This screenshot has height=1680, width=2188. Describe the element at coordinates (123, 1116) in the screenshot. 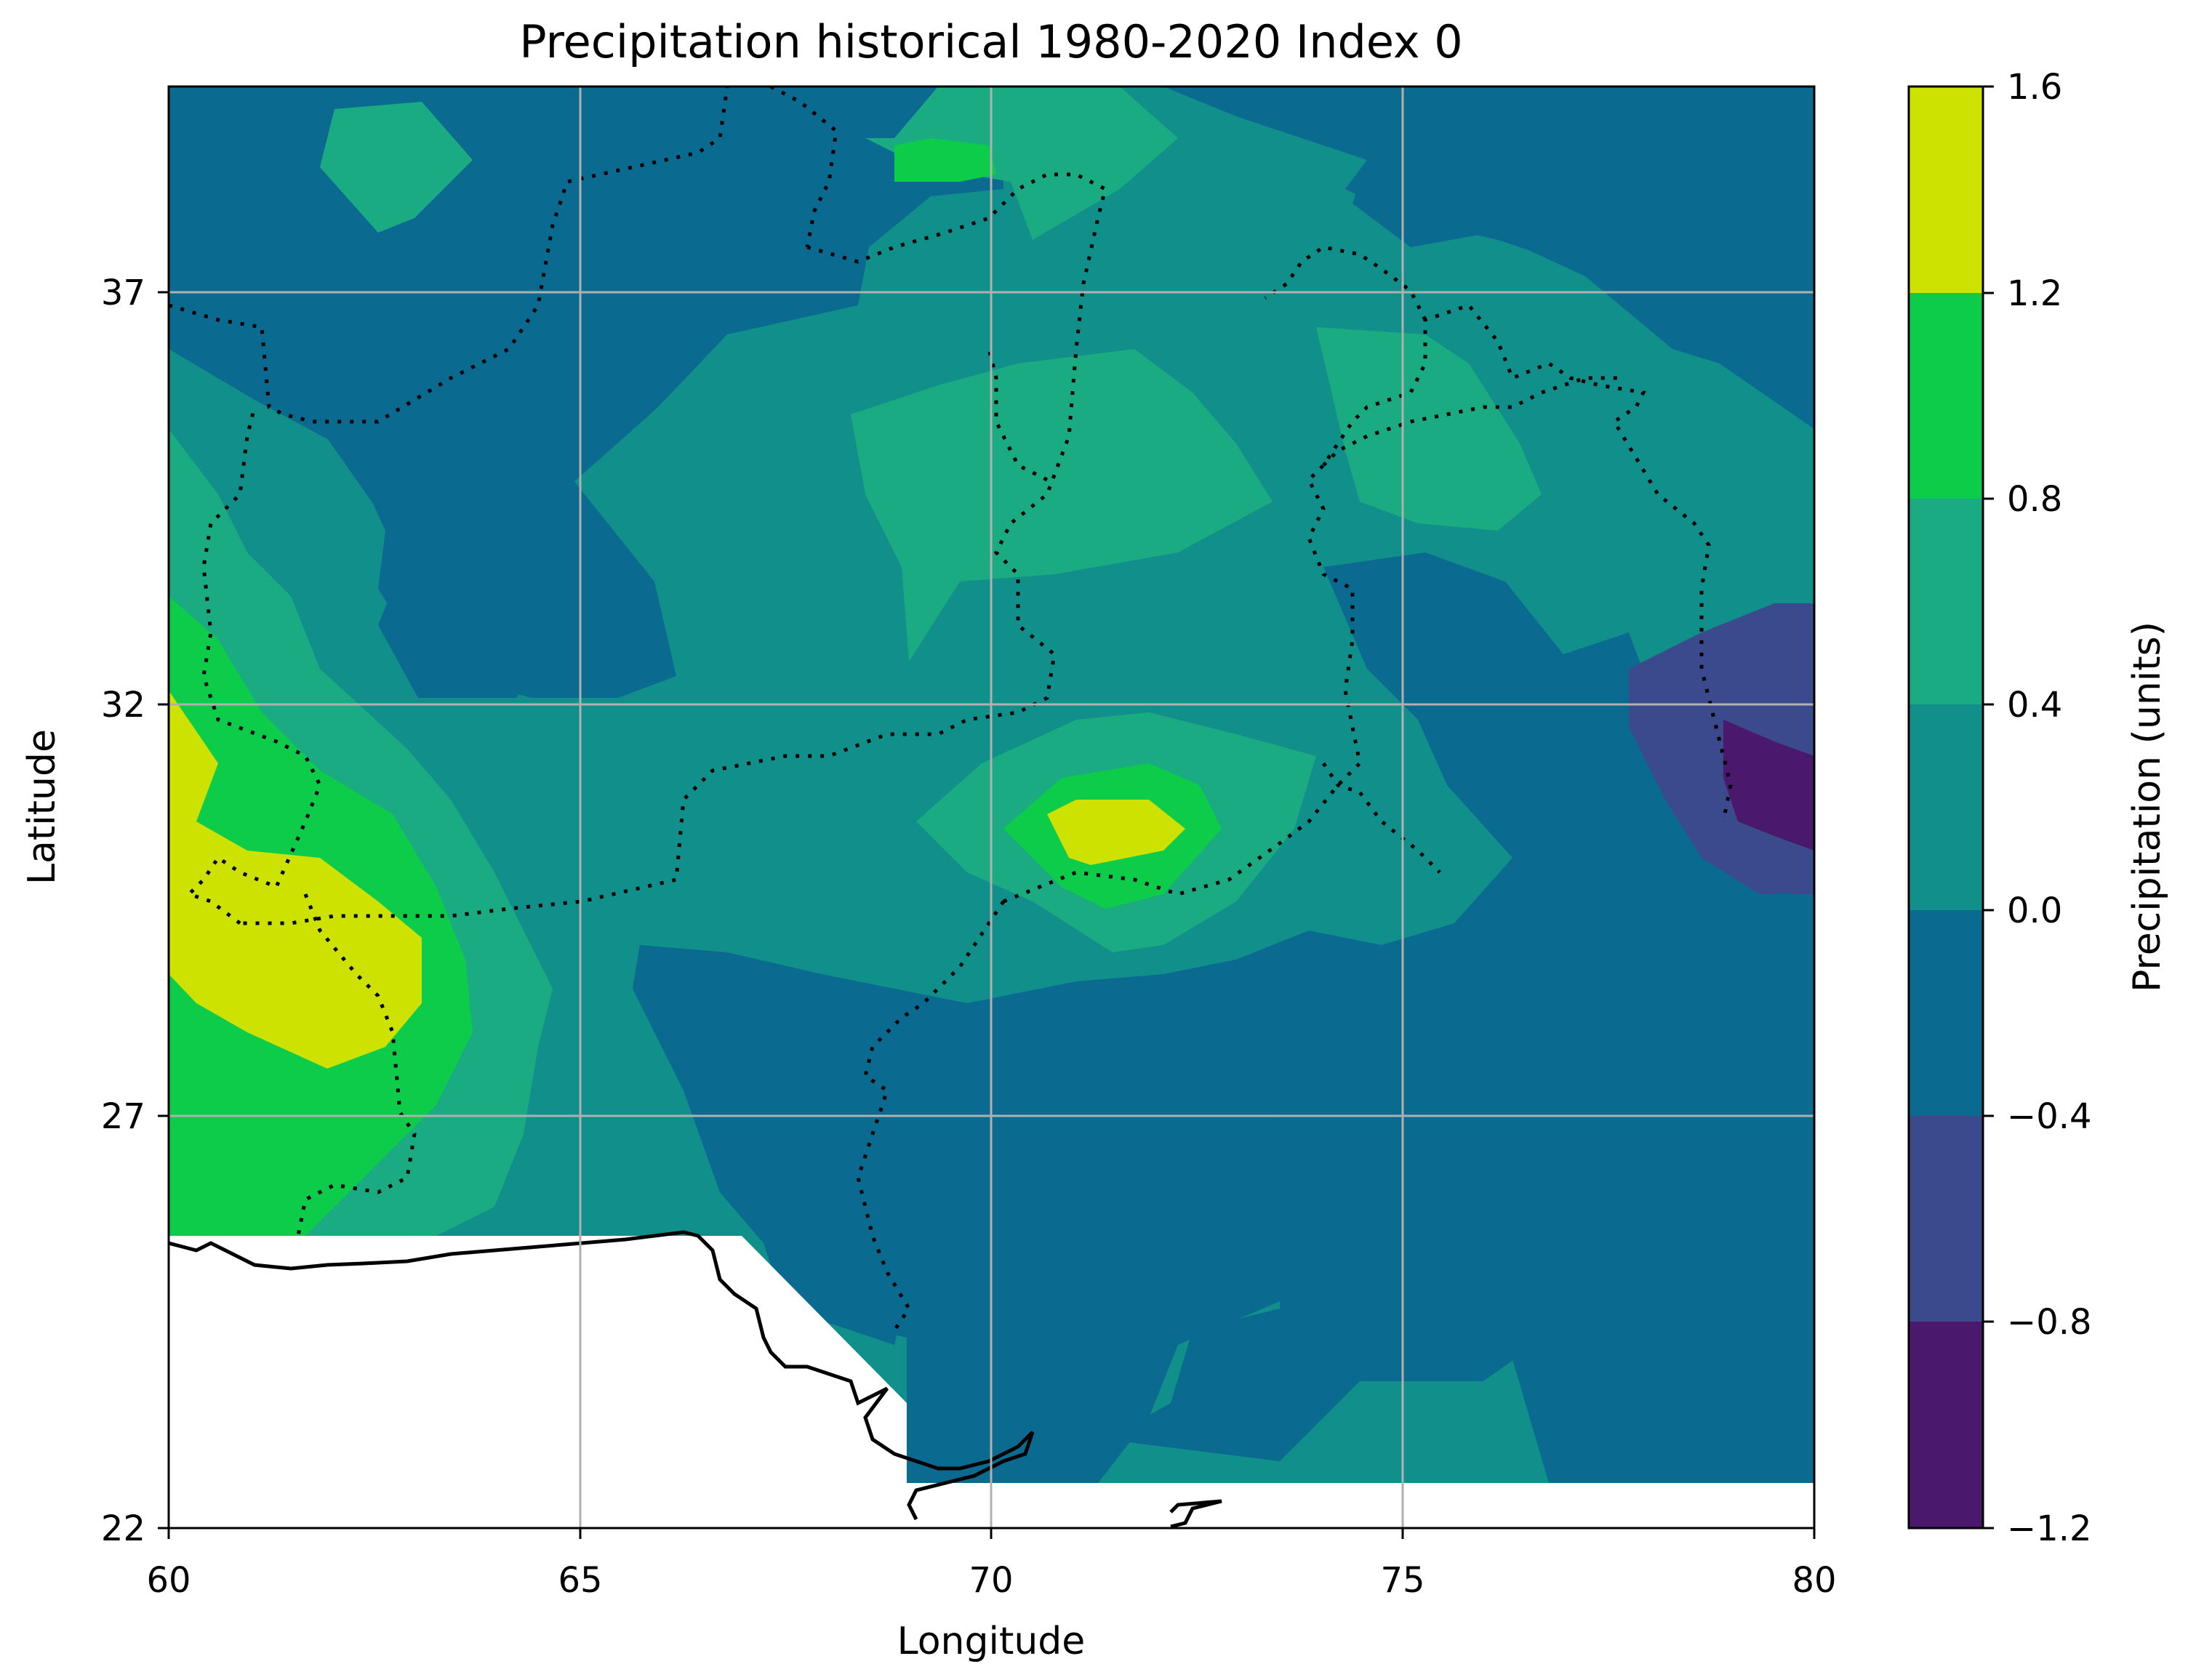

I see `y-tick-label-27: 27` at that location.